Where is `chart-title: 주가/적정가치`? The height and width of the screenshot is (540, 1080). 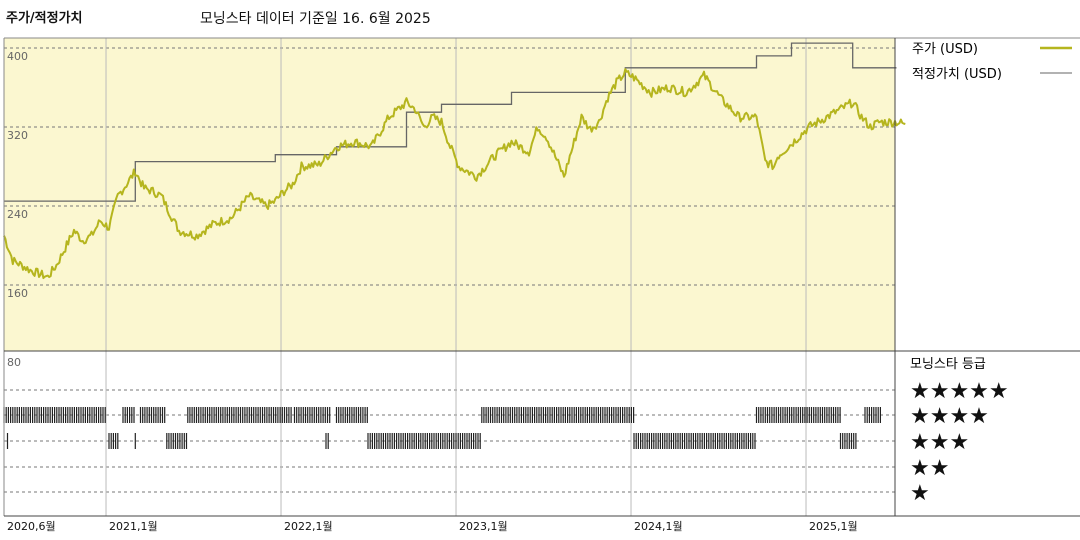 chart-title: 주가/적정가치 is located at coordinates (44, 18).